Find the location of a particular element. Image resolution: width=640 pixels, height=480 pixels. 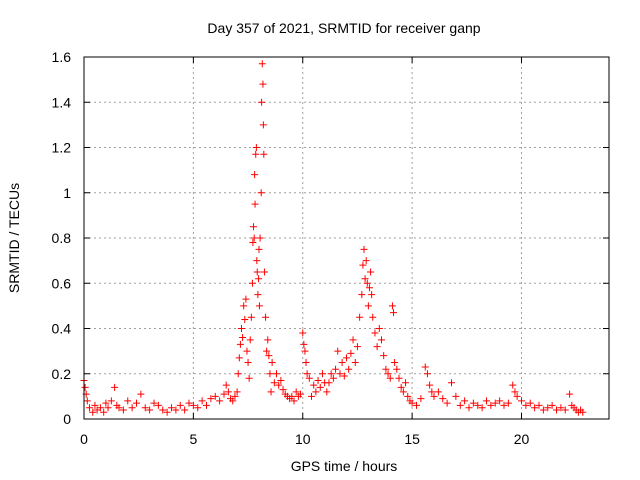

x-tick-label: 10 is located at coordinates (303, 439).